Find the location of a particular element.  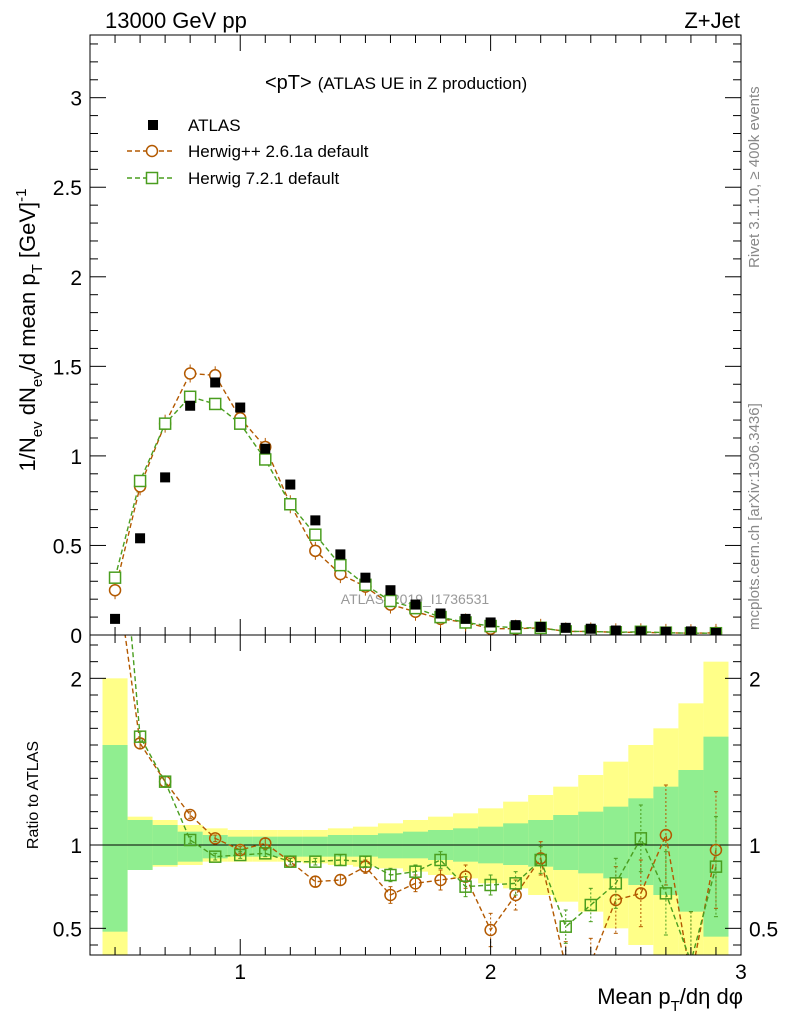

legend-marker-herwig7 is located at coordinates (152, 178).